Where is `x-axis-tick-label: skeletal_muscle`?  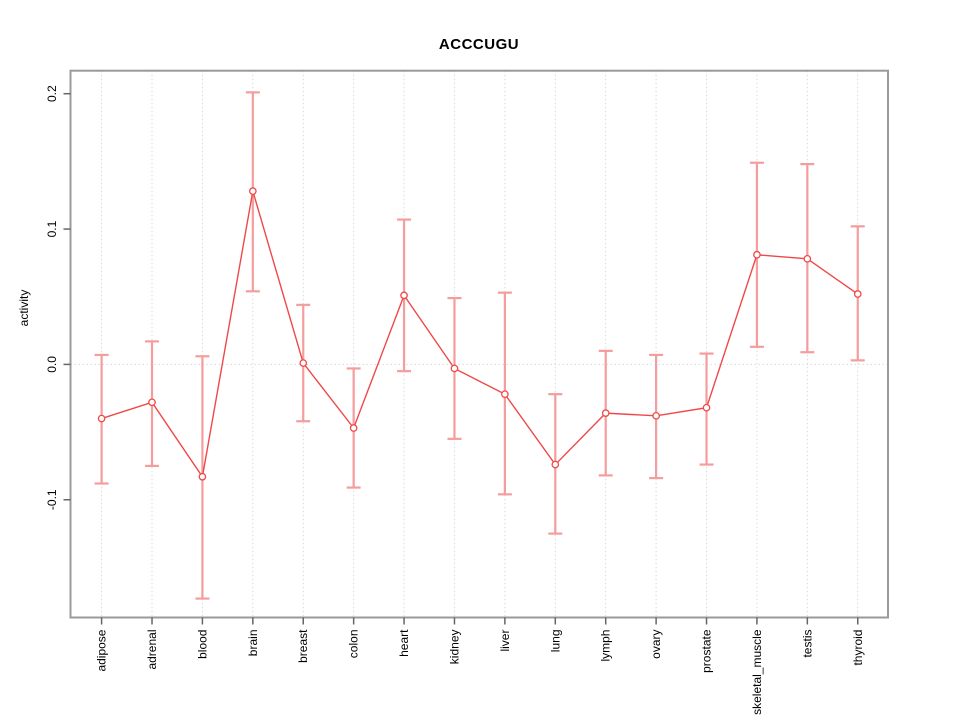
x-axis-tick-label: skeletal_muscle is located at coordinates (757, 672).